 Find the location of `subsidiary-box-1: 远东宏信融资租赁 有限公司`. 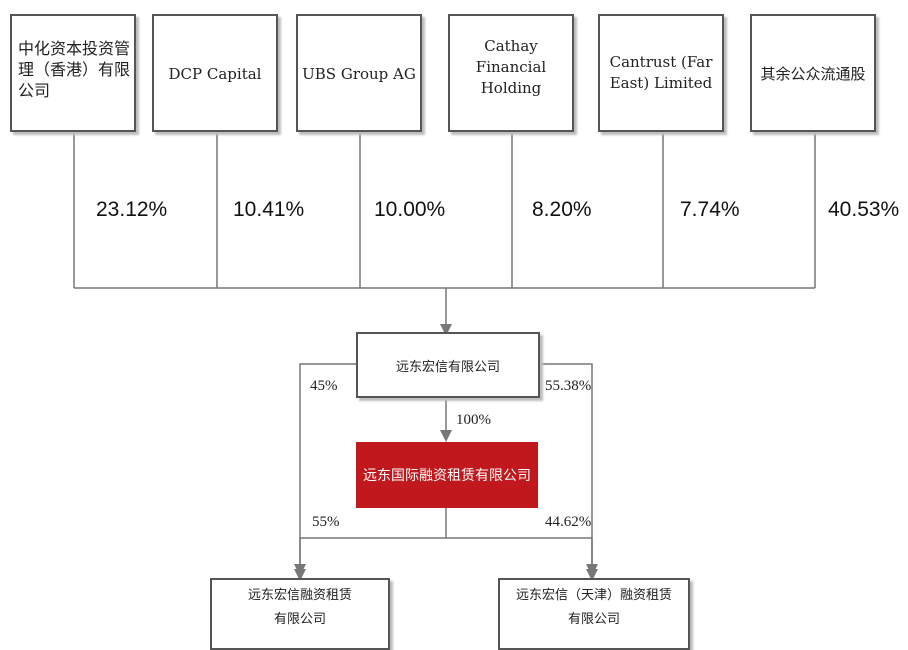

subsidiary-box-1: 远东宏信融资租赁 有限公司 is located at coordinates (300, 614).